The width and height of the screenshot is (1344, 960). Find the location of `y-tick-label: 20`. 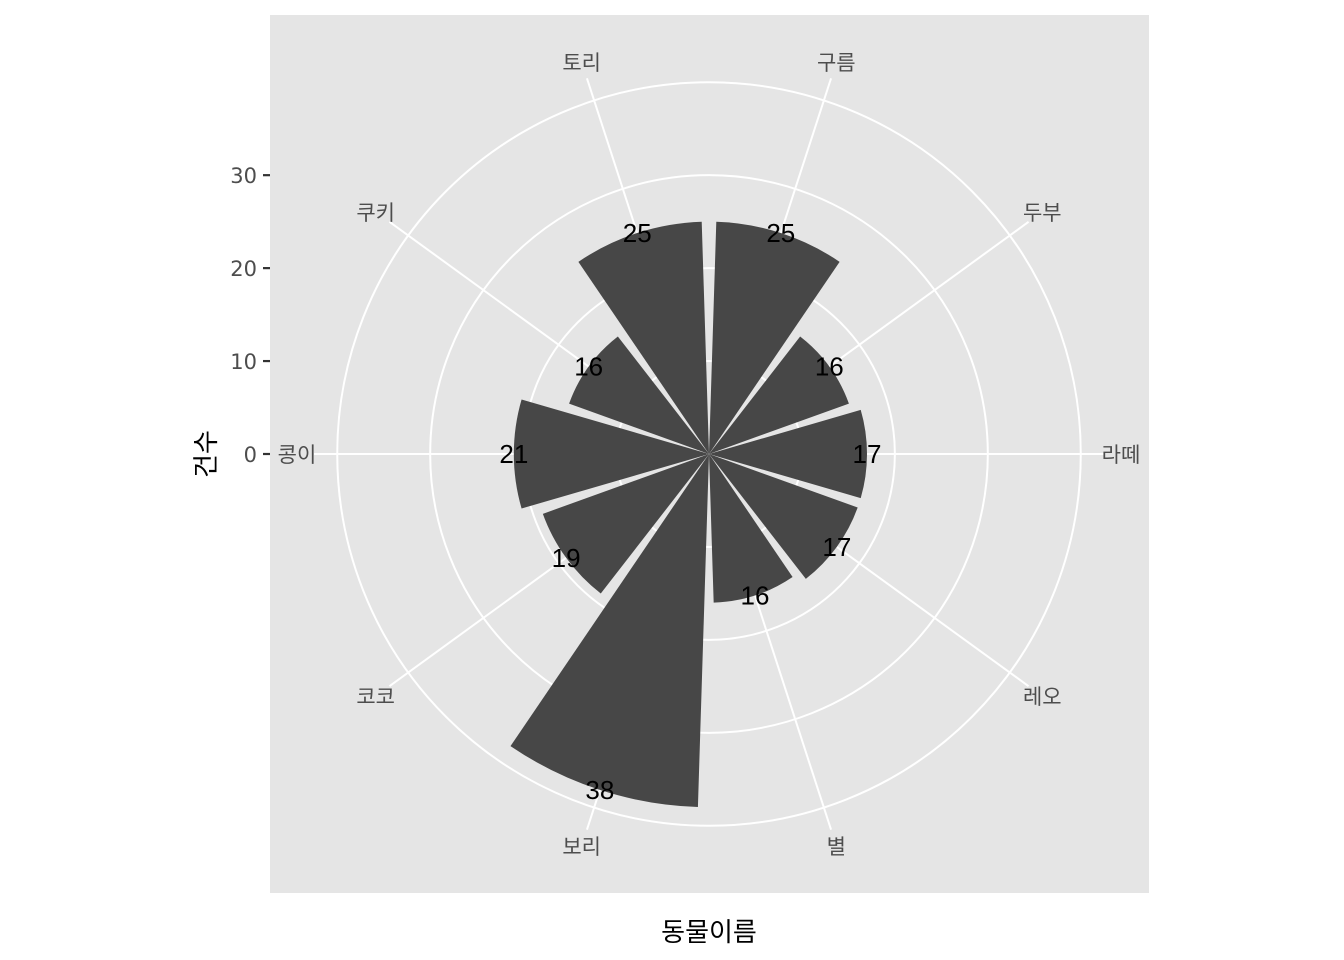

y-tick-label: 20 is located at coordinates (243, 269).